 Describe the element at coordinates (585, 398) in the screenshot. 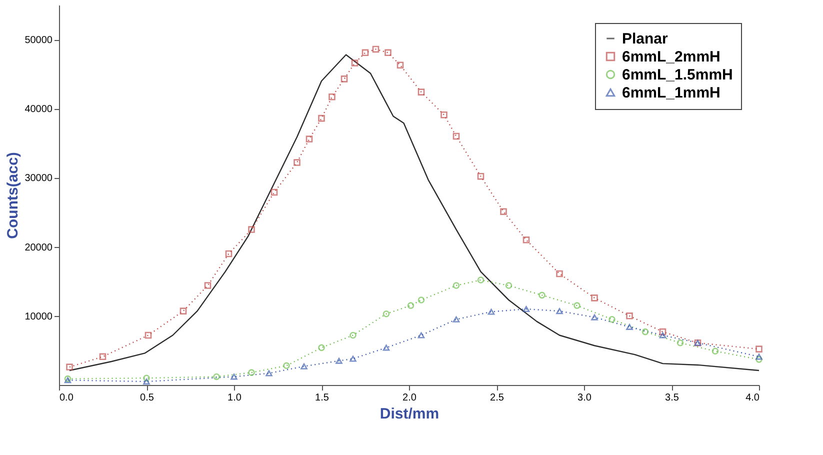

I see `x-tick-label: 3.0` at that location.